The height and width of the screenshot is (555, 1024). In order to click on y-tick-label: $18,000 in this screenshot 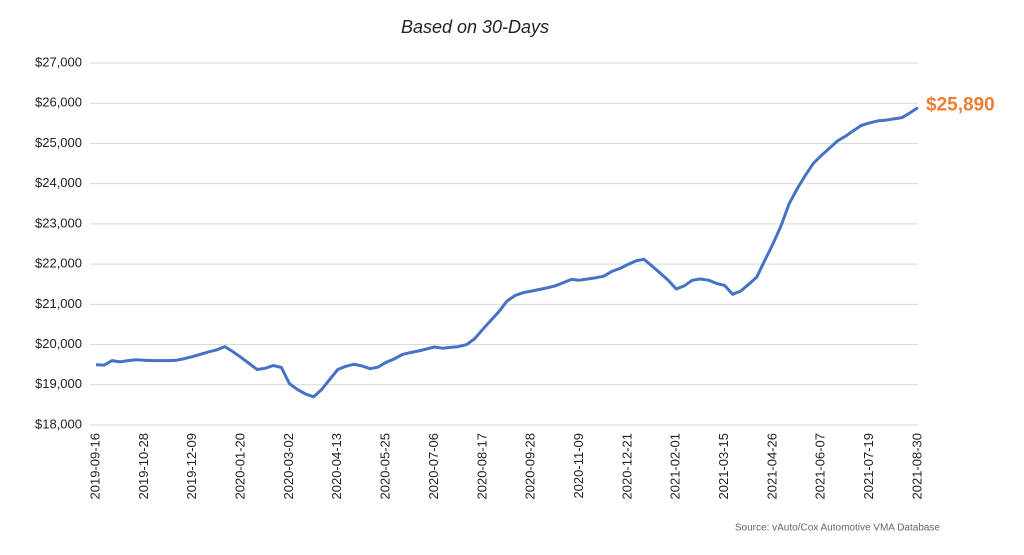, I will do `click(58, 423)`.